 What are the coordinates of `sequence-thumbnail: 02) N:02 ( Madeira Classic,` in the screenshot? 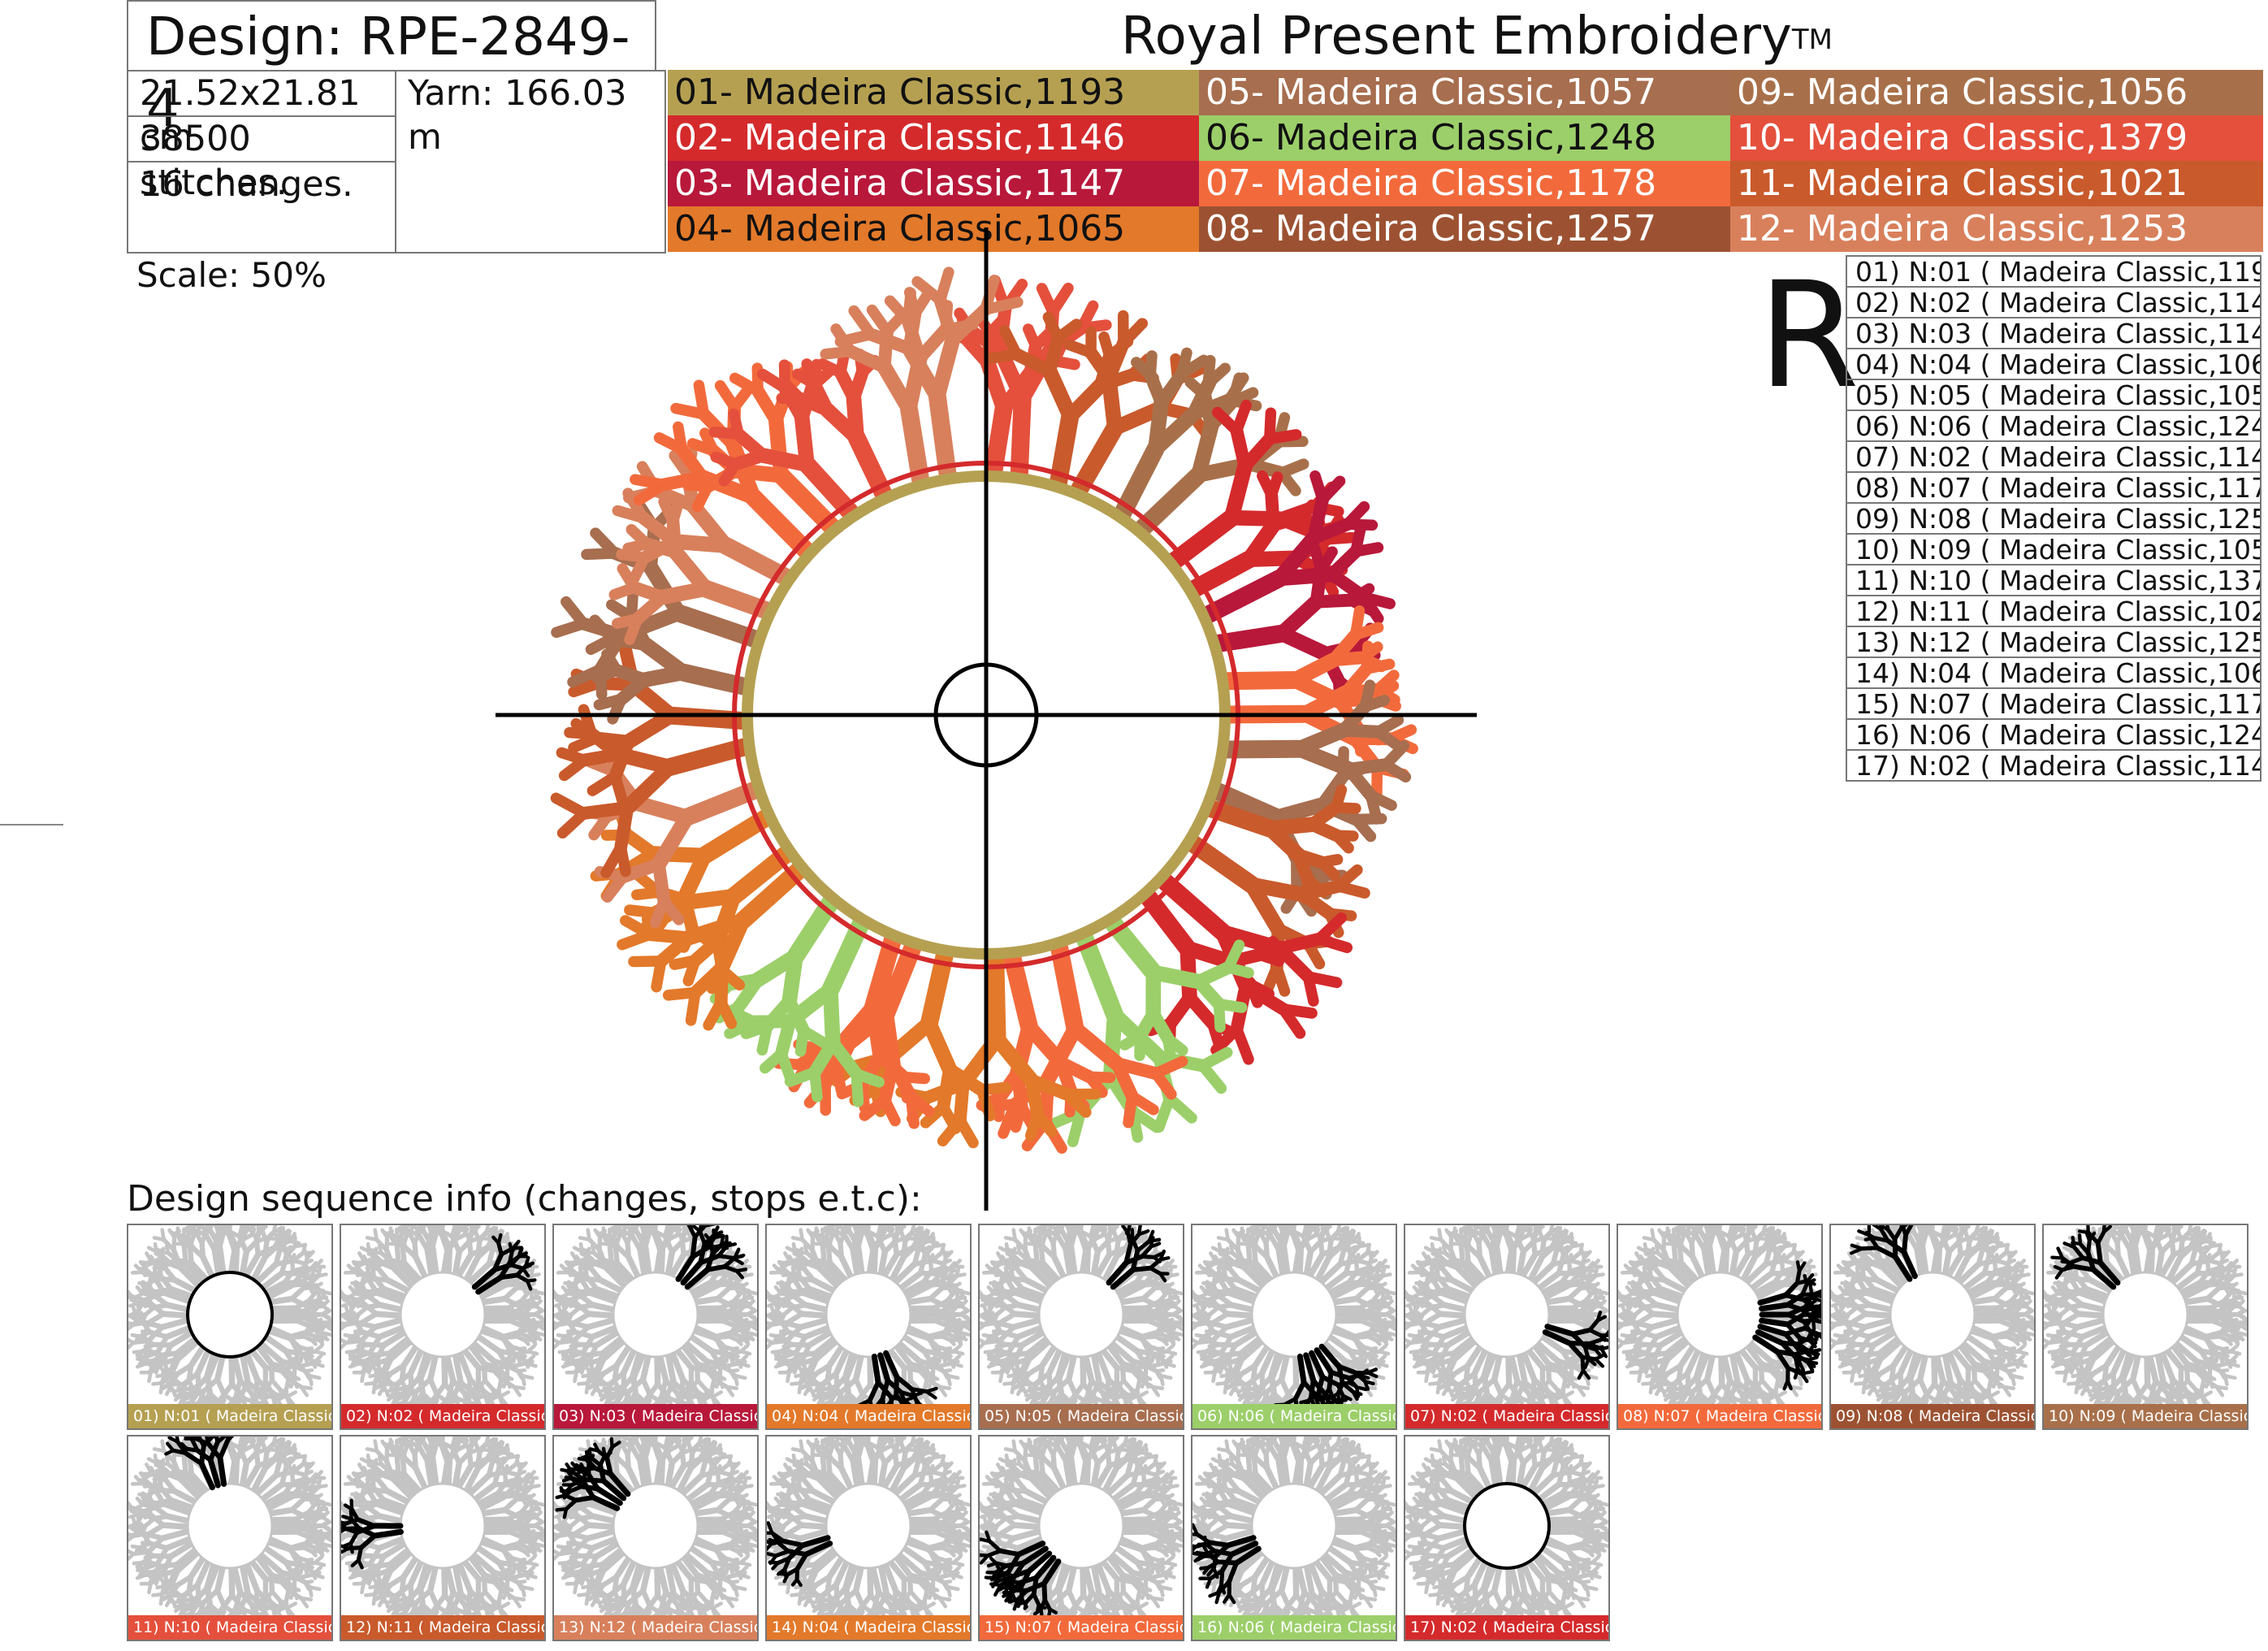 It's located at (443, 1327).